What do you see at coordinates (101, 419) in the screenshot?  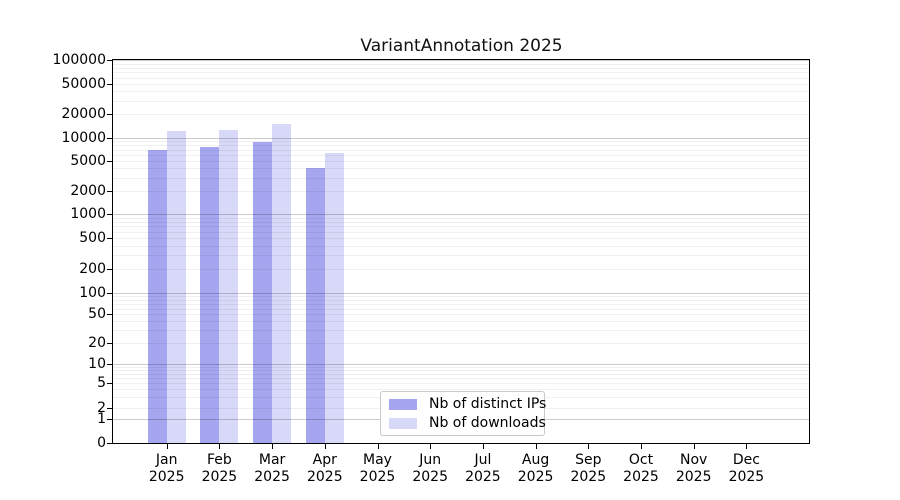 I see `y-tick-label: 1` at bounding box center [101, 419].